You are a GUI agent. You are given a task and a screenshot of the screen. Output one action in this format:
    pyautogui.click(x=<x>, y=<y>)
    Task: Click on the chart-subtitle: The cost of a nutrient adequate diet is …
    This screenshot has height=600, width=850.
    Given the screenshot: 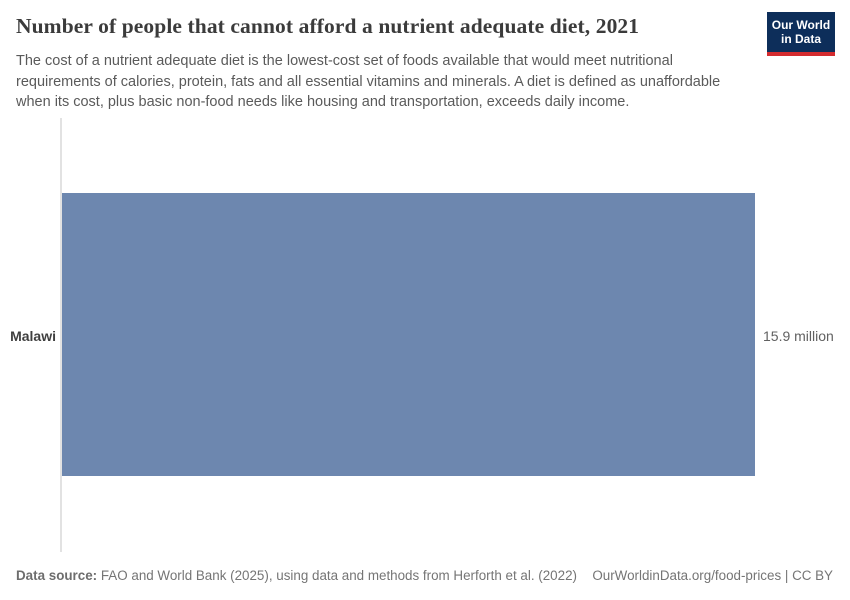 What is the action you would take?
    pyautogui.click(x=368, y=82)
    